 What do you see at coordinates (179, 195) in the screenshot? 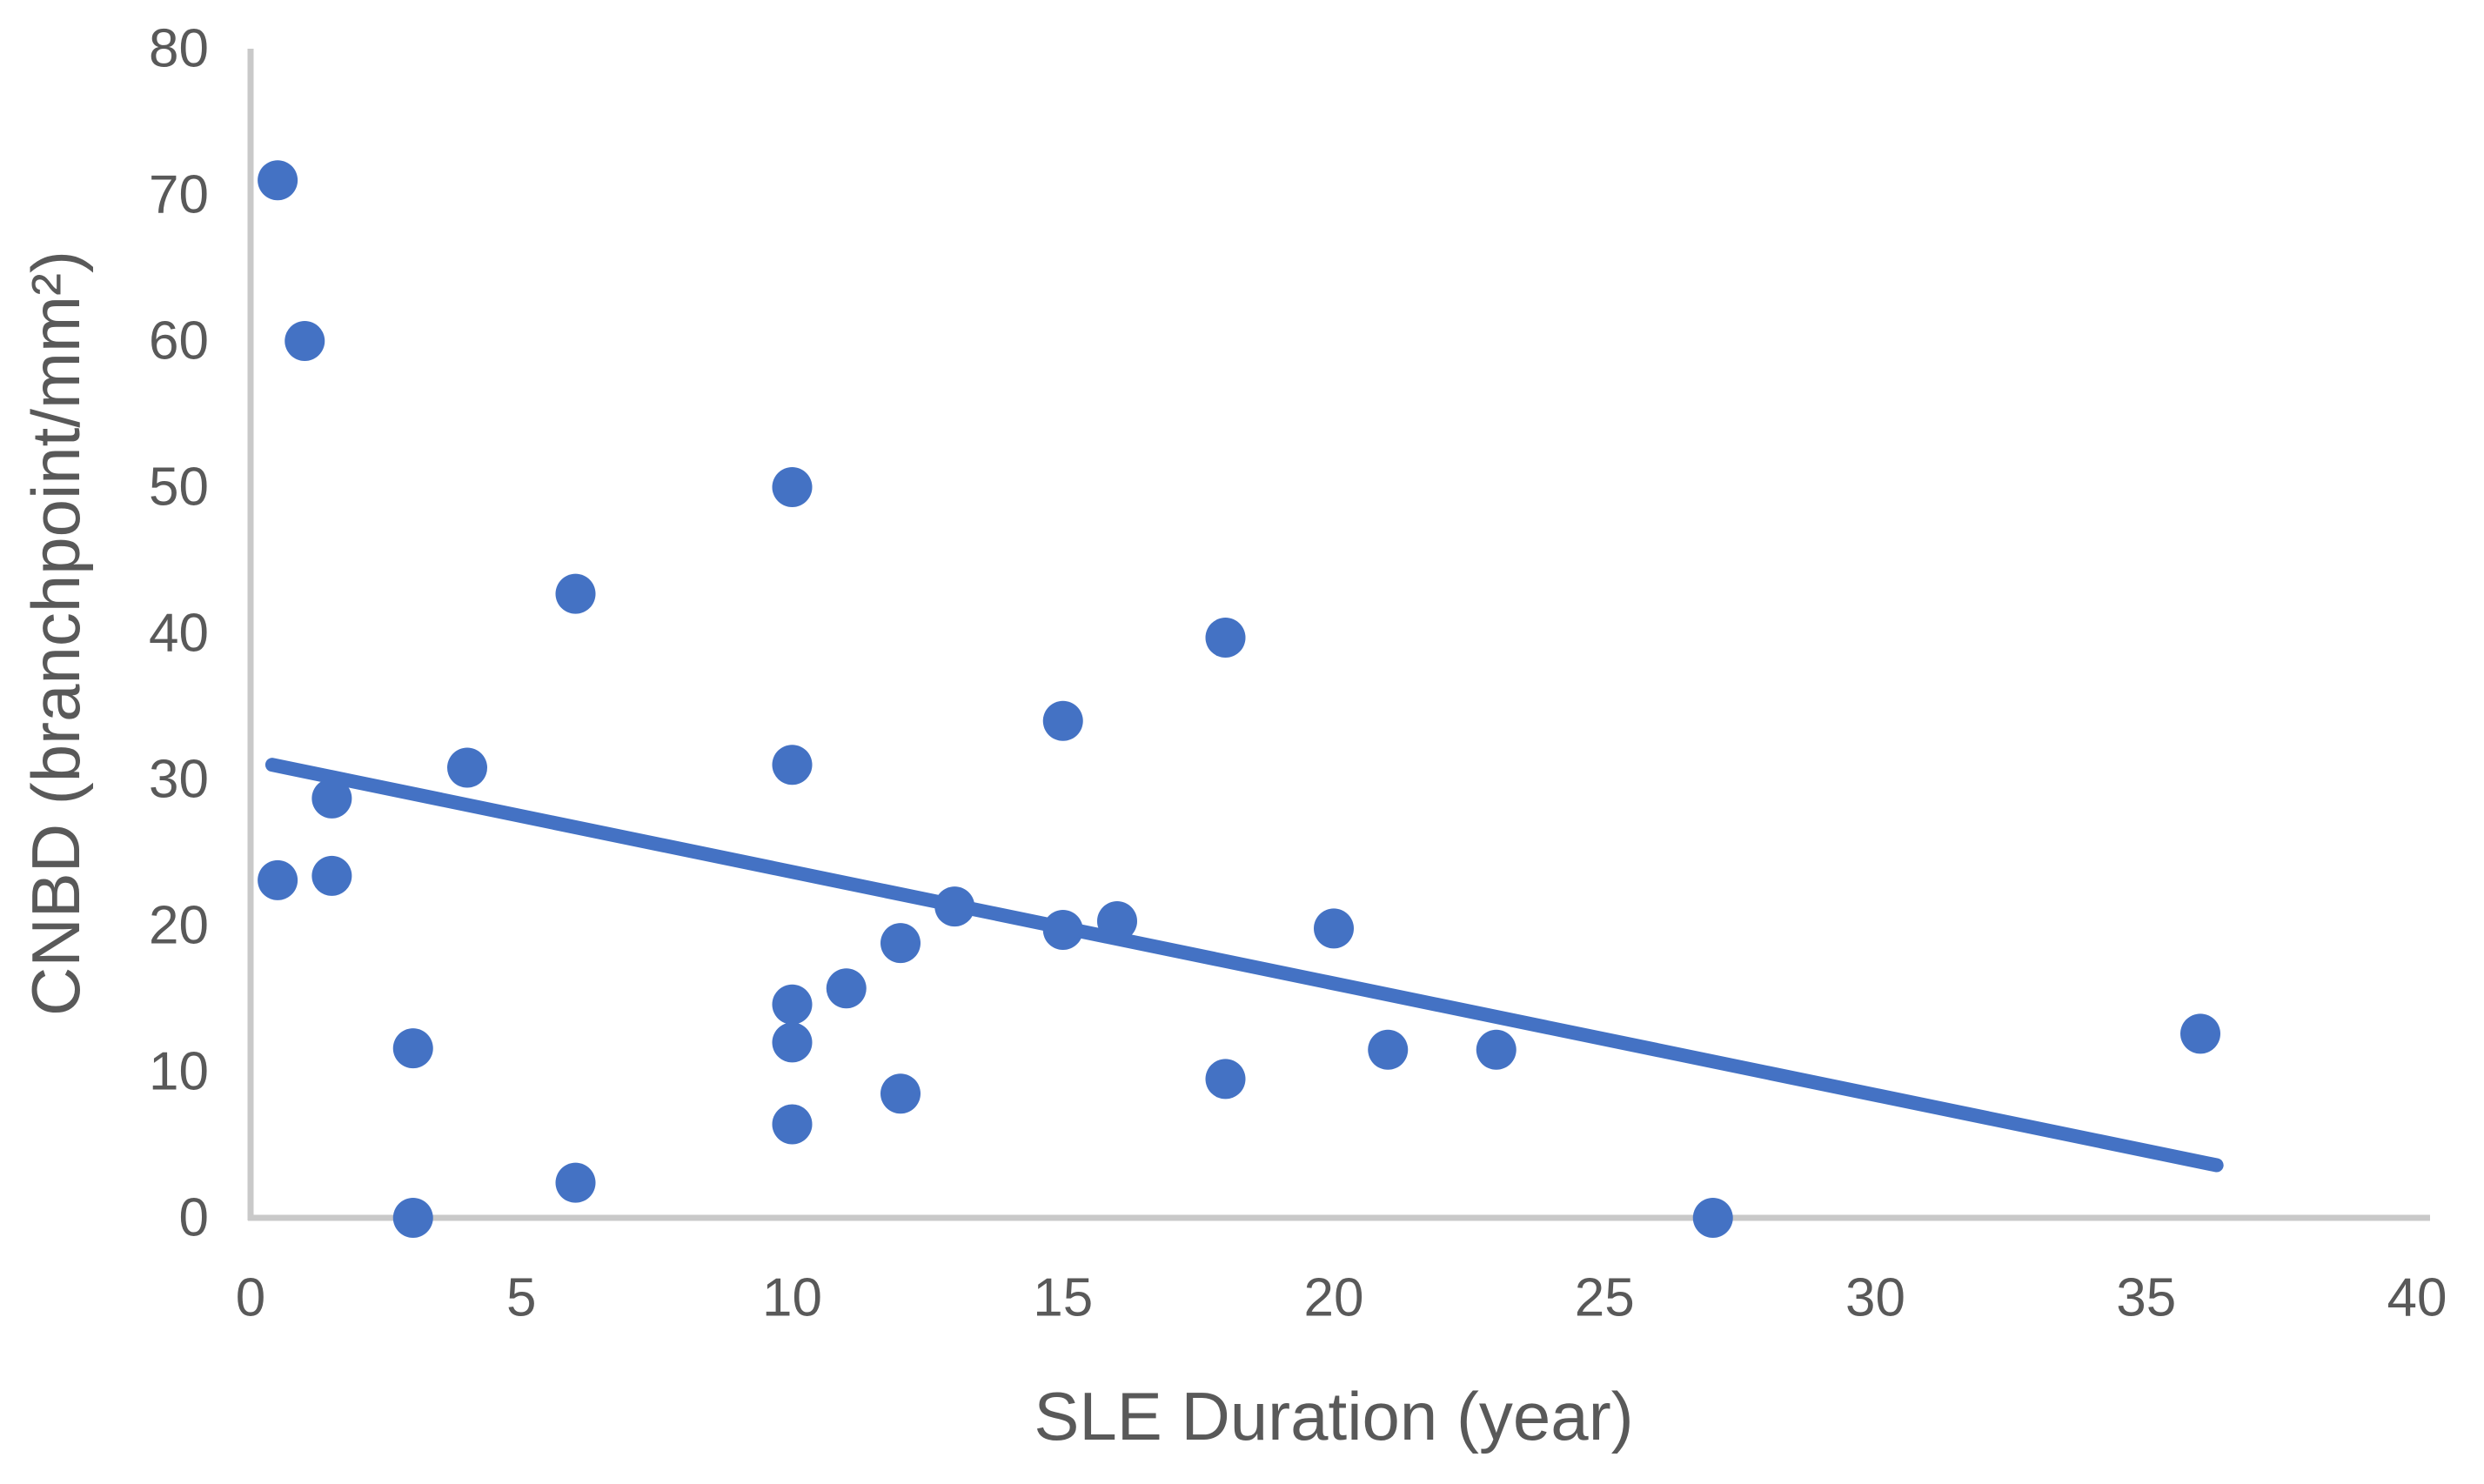
I see `y-tick-label: 70` at bounding box center [179, 195].